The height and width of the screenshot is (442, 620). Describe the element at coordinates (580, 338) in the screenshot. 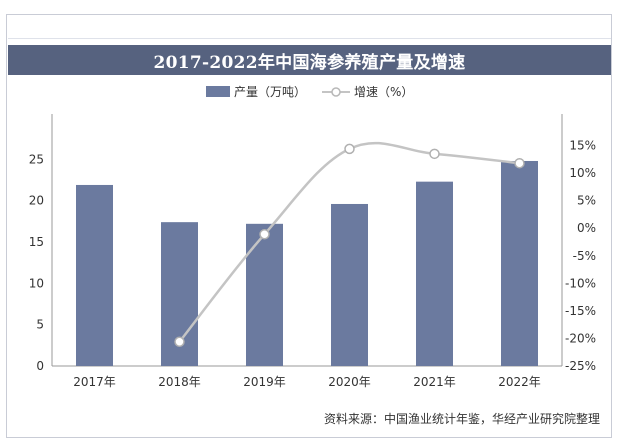

I see `y-right-tick-label: -20%` at that location.